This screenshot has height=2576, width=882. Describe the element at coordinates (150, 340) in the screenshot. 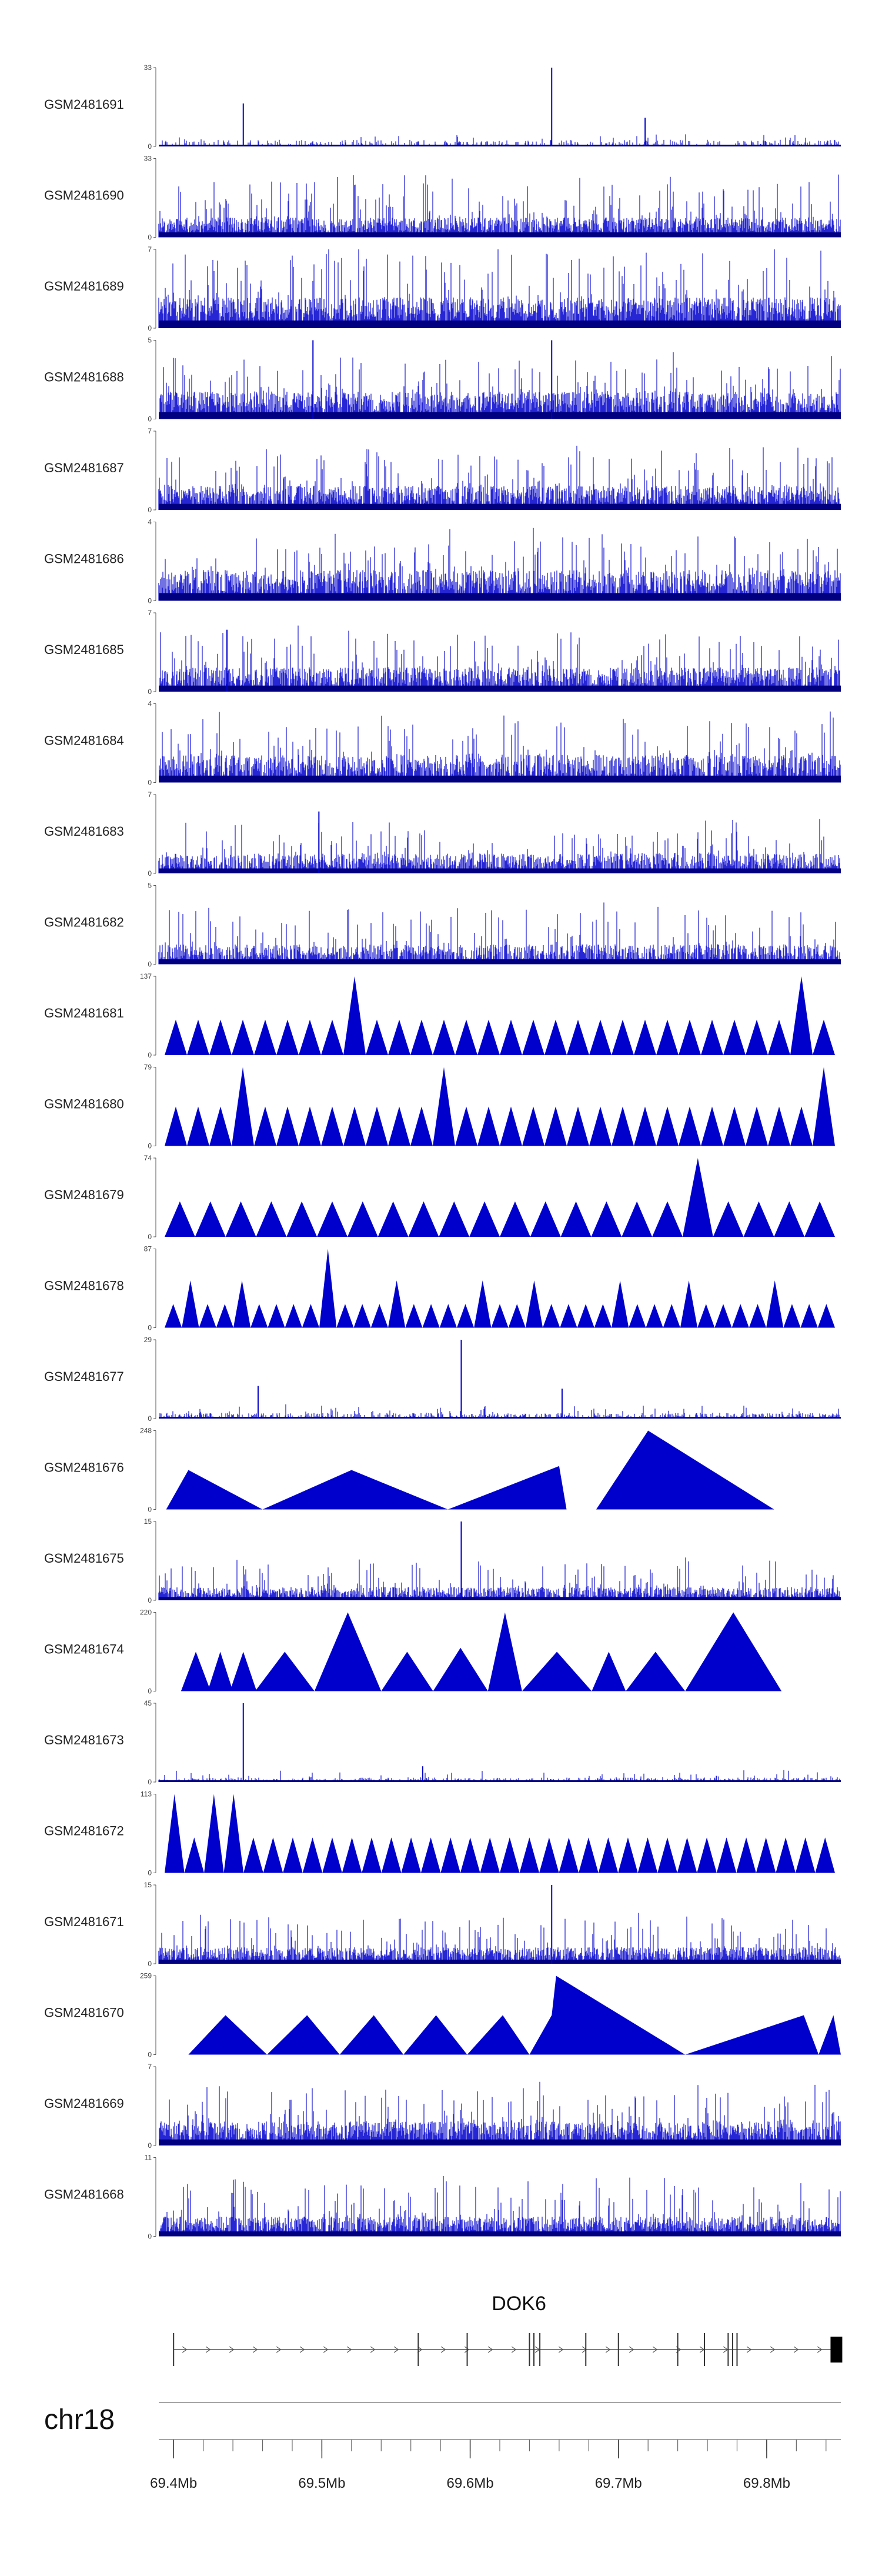

I see `y-axis-max-label: 5` at that location.